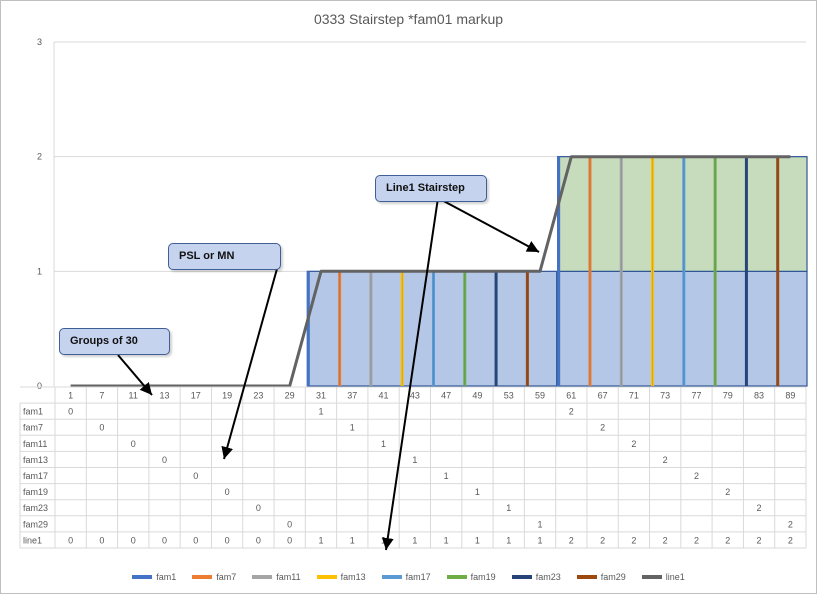 This screenshot has width=817, height=594. What do you see at coordinates (227, 540) in the screenshot?
I see `data-label-line1-19: 0` at bounding box center [227, 540].